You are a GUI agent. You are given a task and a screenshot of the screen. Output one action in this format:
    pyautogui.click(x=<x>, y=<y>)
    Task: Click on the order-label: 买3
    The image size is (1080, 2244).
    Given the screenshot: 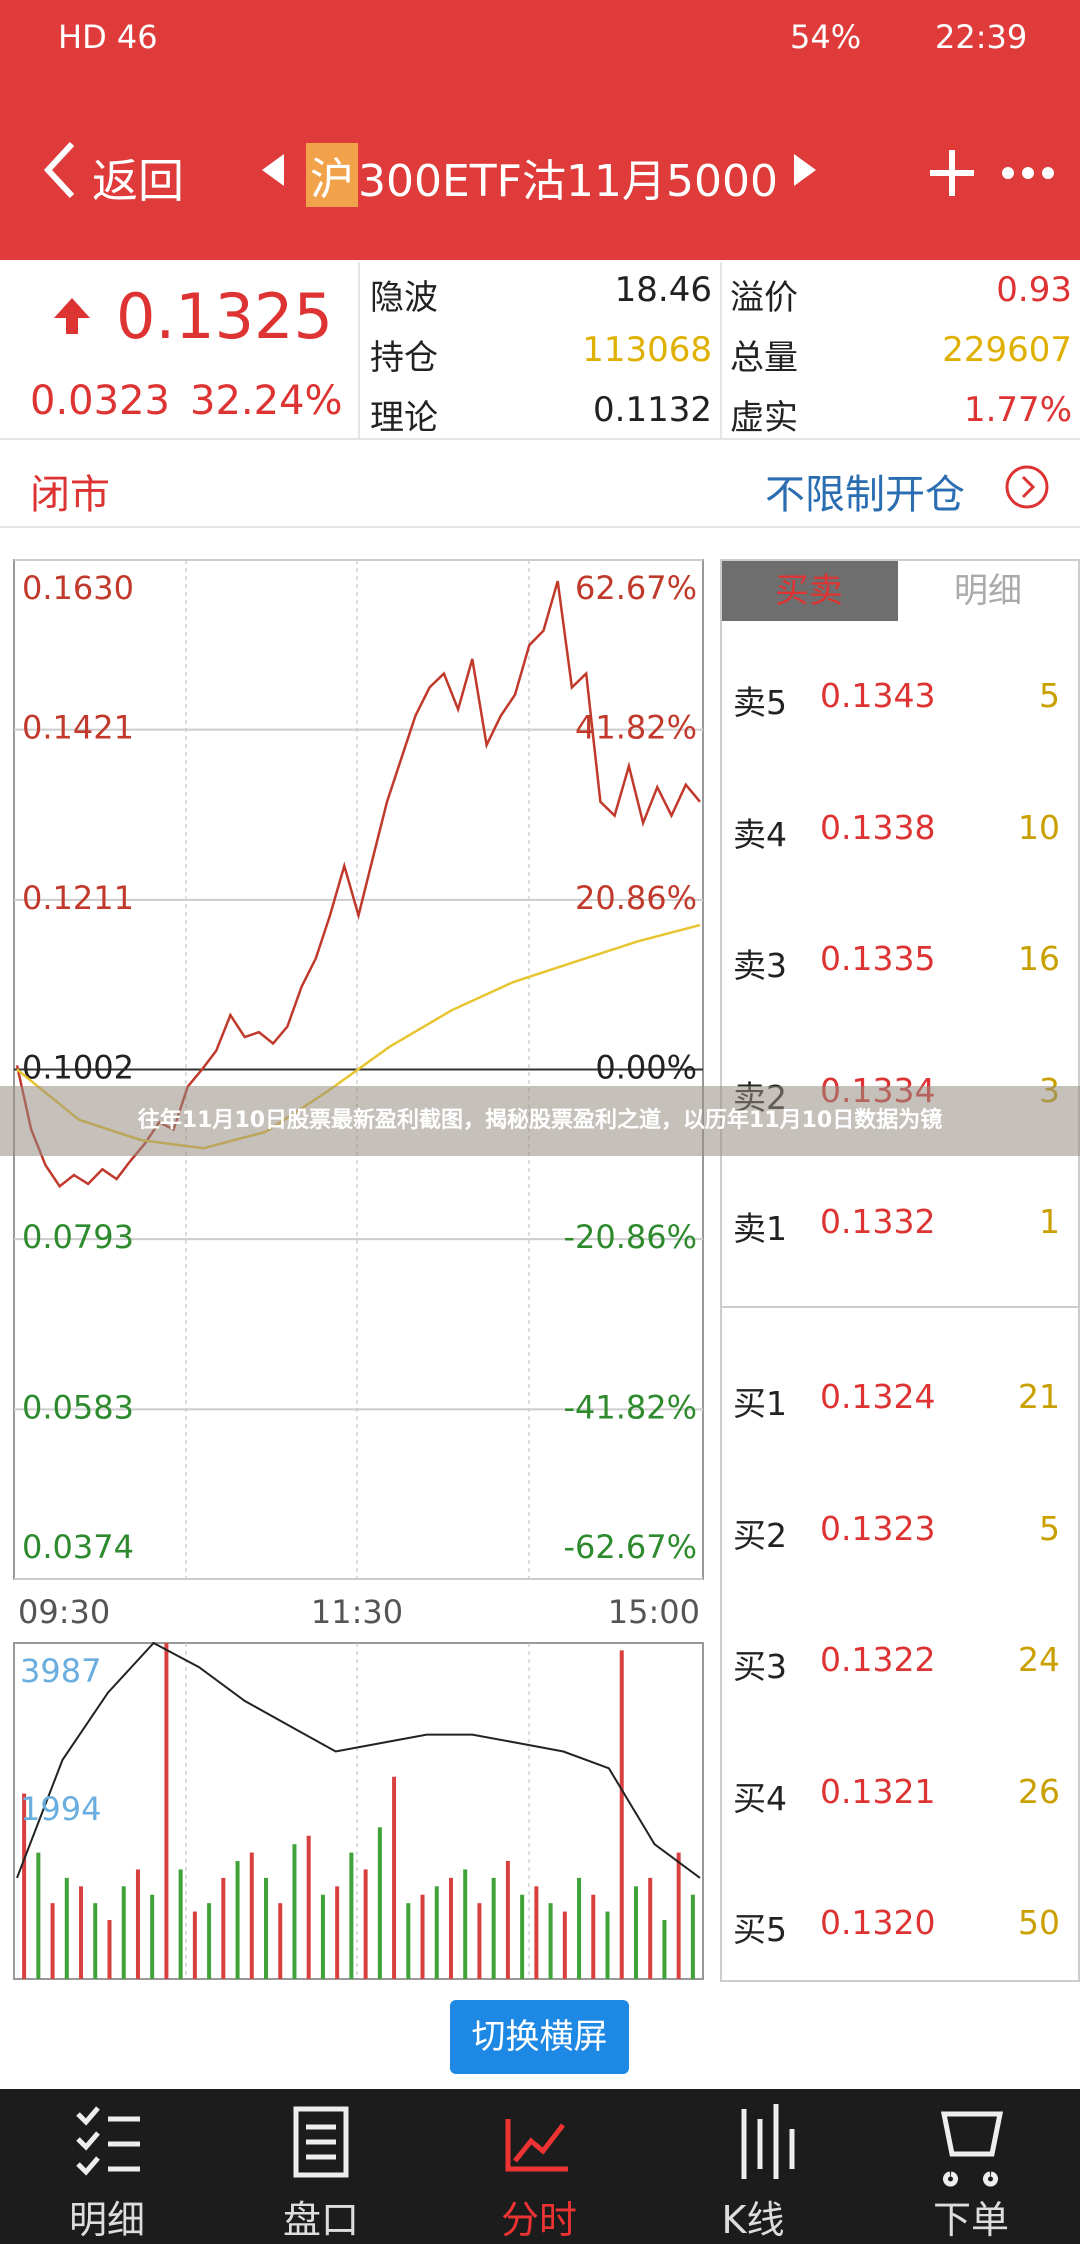 What is the action you would take?
    pyautogui.click(x=760, y=1666)
    